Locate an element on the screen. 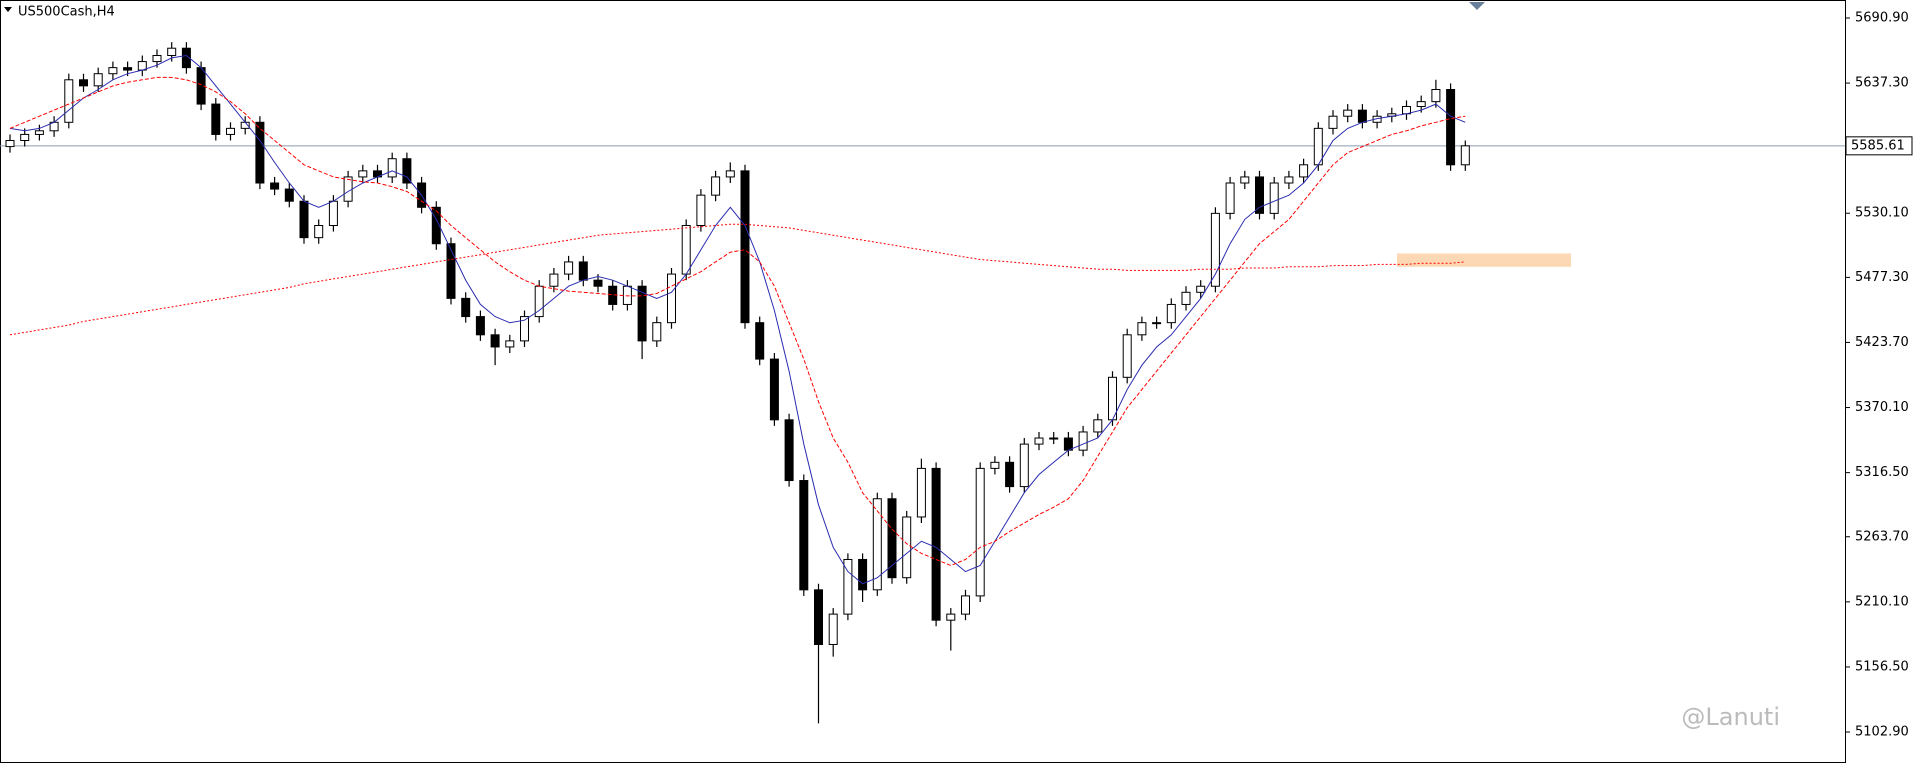 This screenshot has width=1913, height=763. y-tick-label: 5370.10 is located at coordinates (1882, 407).